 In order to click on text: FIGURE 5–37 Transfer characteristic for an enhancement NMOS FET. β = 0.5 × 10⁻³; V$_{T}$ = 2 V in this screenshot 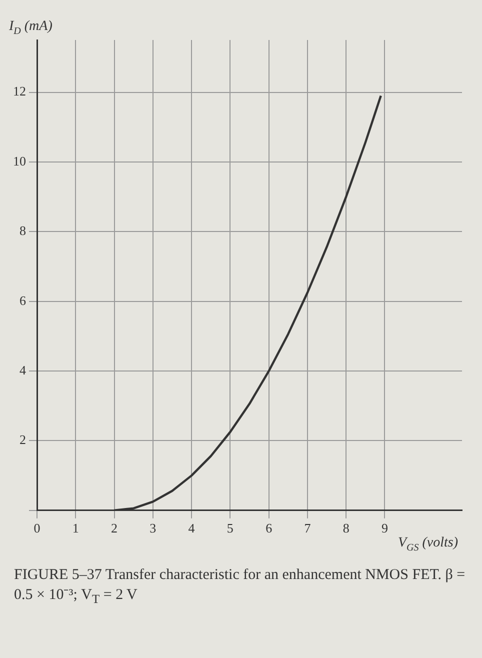, I will do `click(240, 586)`.